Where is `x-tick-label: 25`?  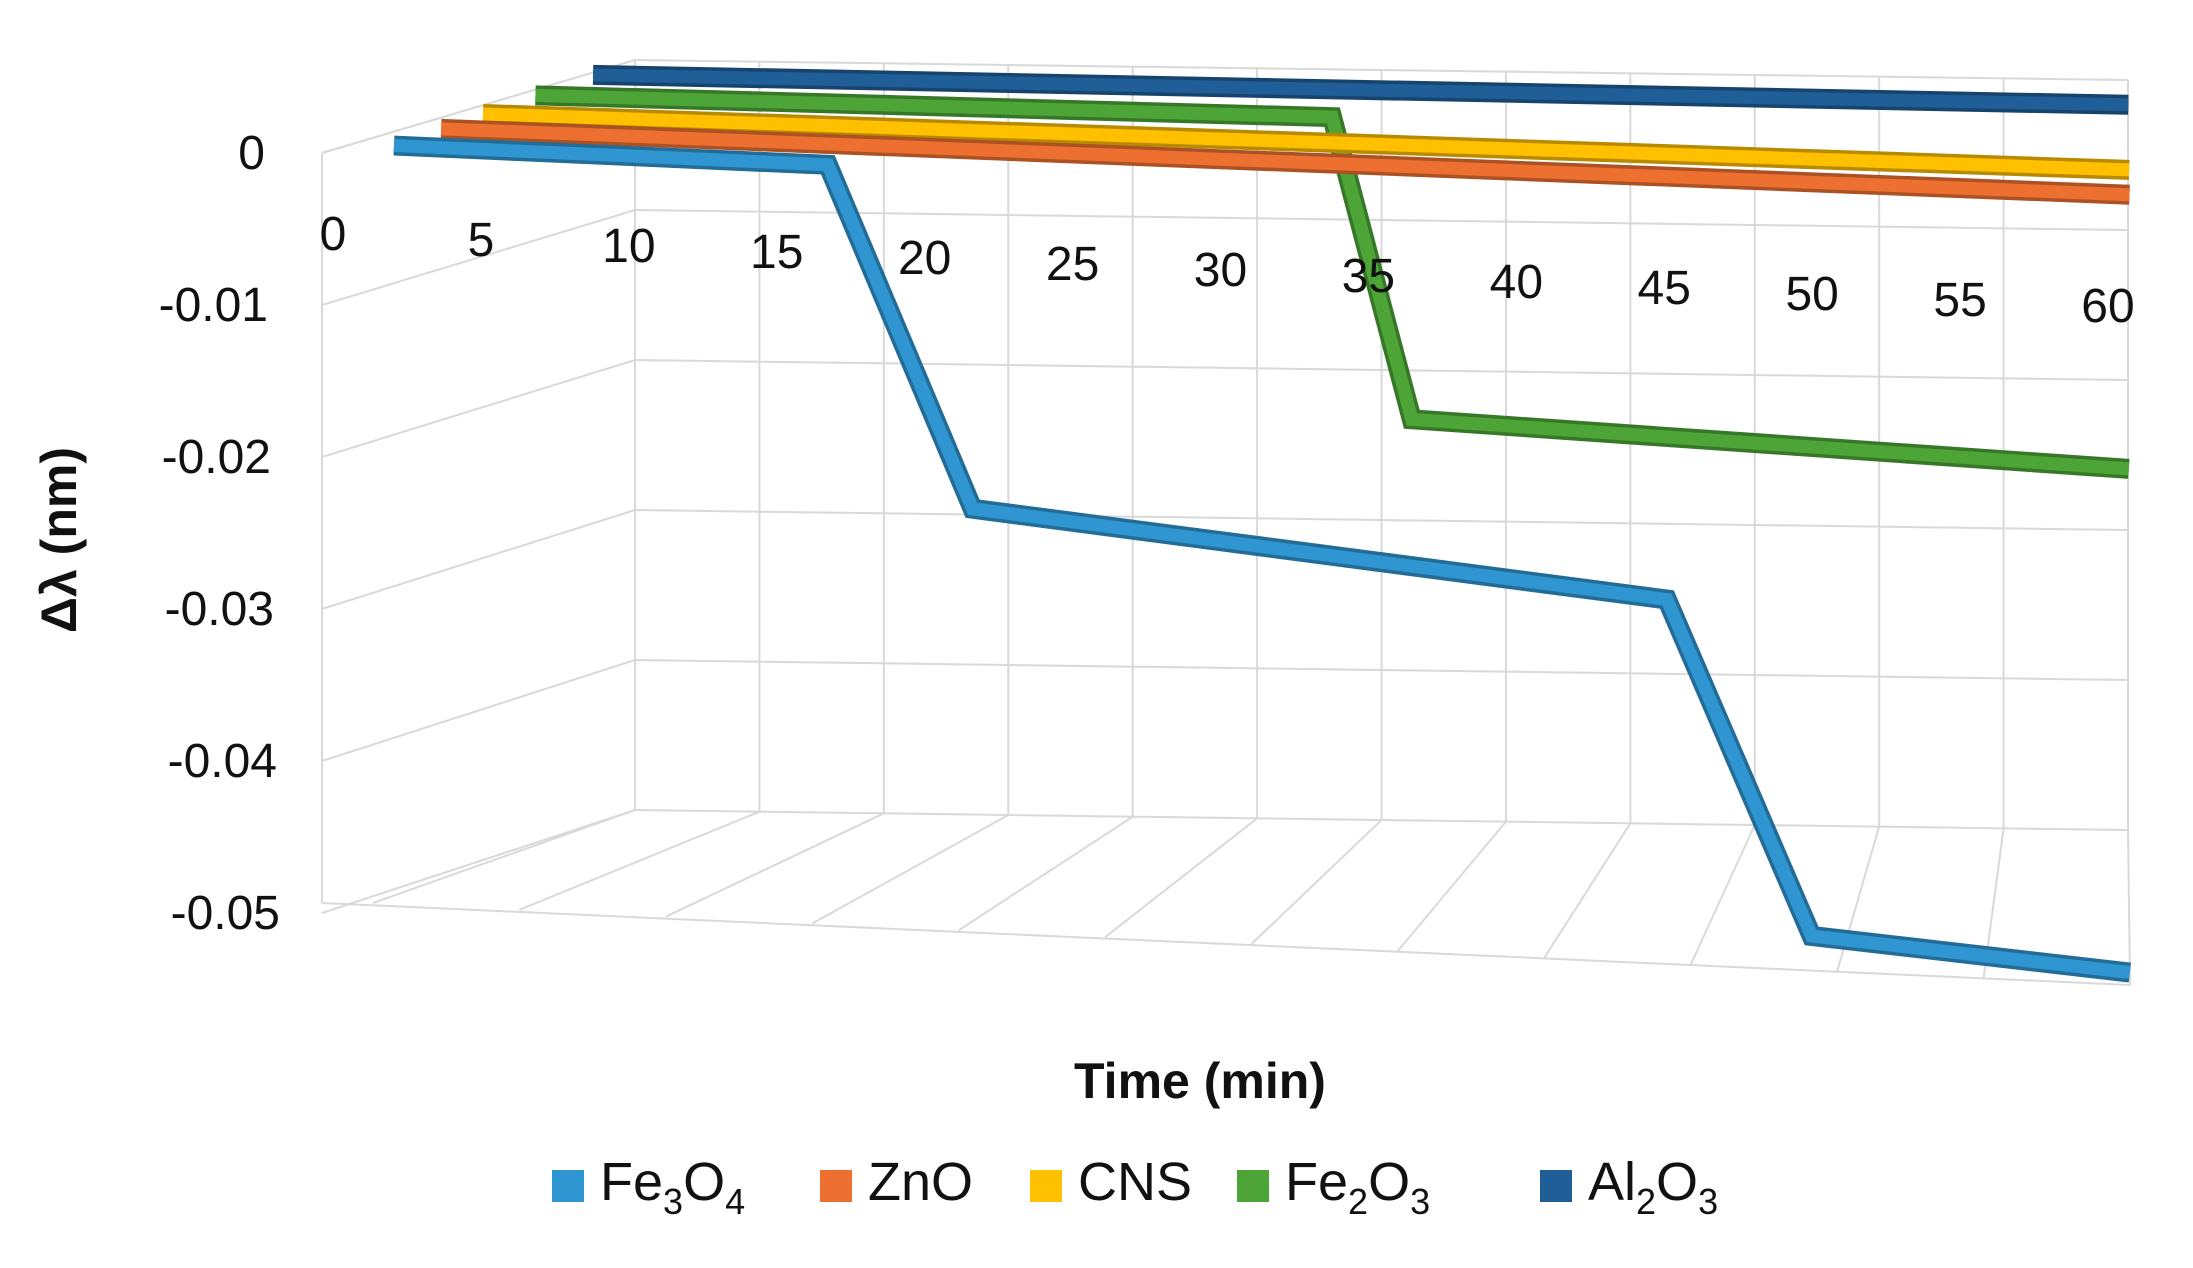 x-tick-label: 25 is located at coordinates (1072, 264).